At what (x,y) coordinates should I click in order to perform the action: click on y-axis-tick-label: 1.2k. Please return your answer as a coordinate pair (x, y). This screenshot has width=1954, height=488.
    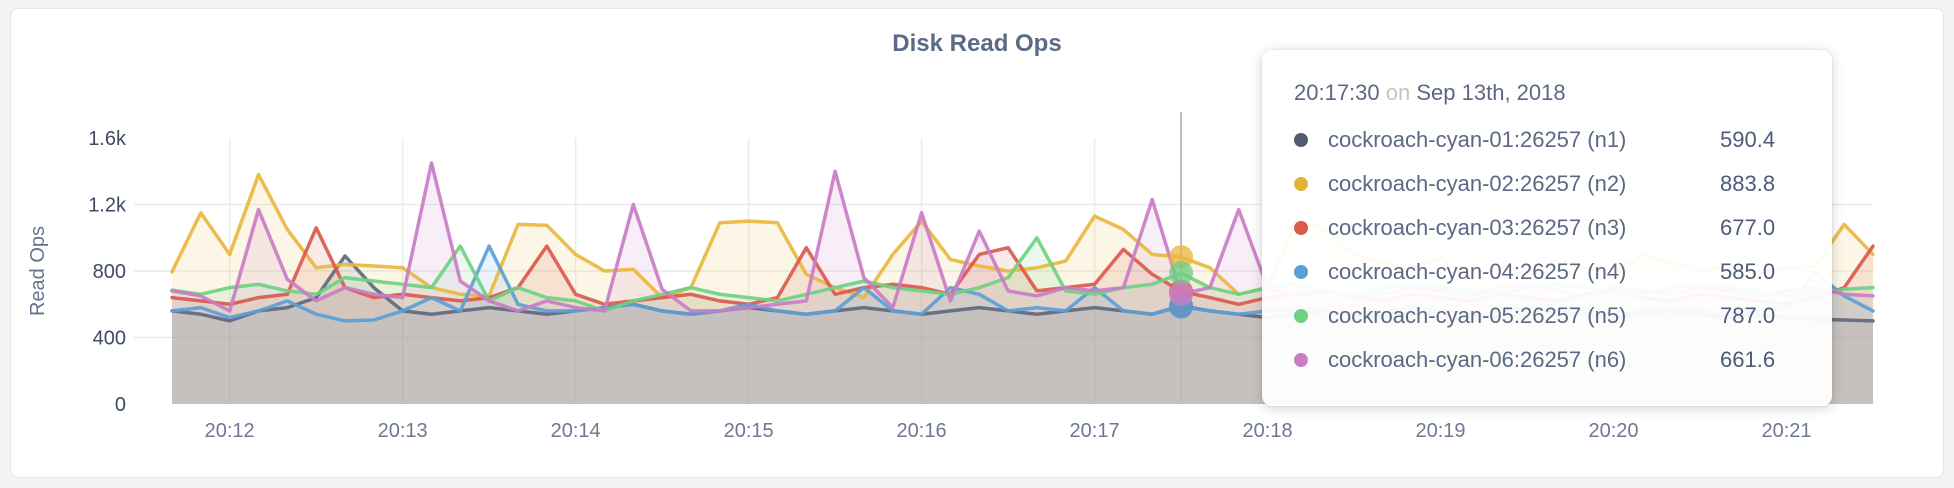
    Looking at the image, I should click on (107, 206).